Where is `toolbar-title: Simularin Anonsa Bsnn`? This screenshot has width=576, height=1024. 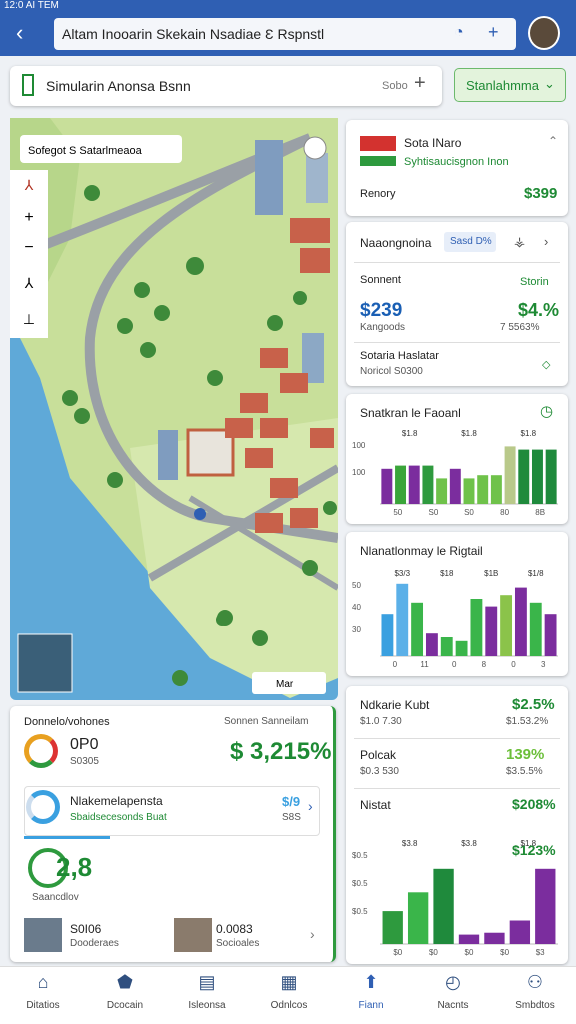
toolbar-title: Simularin Anonsa Bsnn is located at coordinates (118, 86).